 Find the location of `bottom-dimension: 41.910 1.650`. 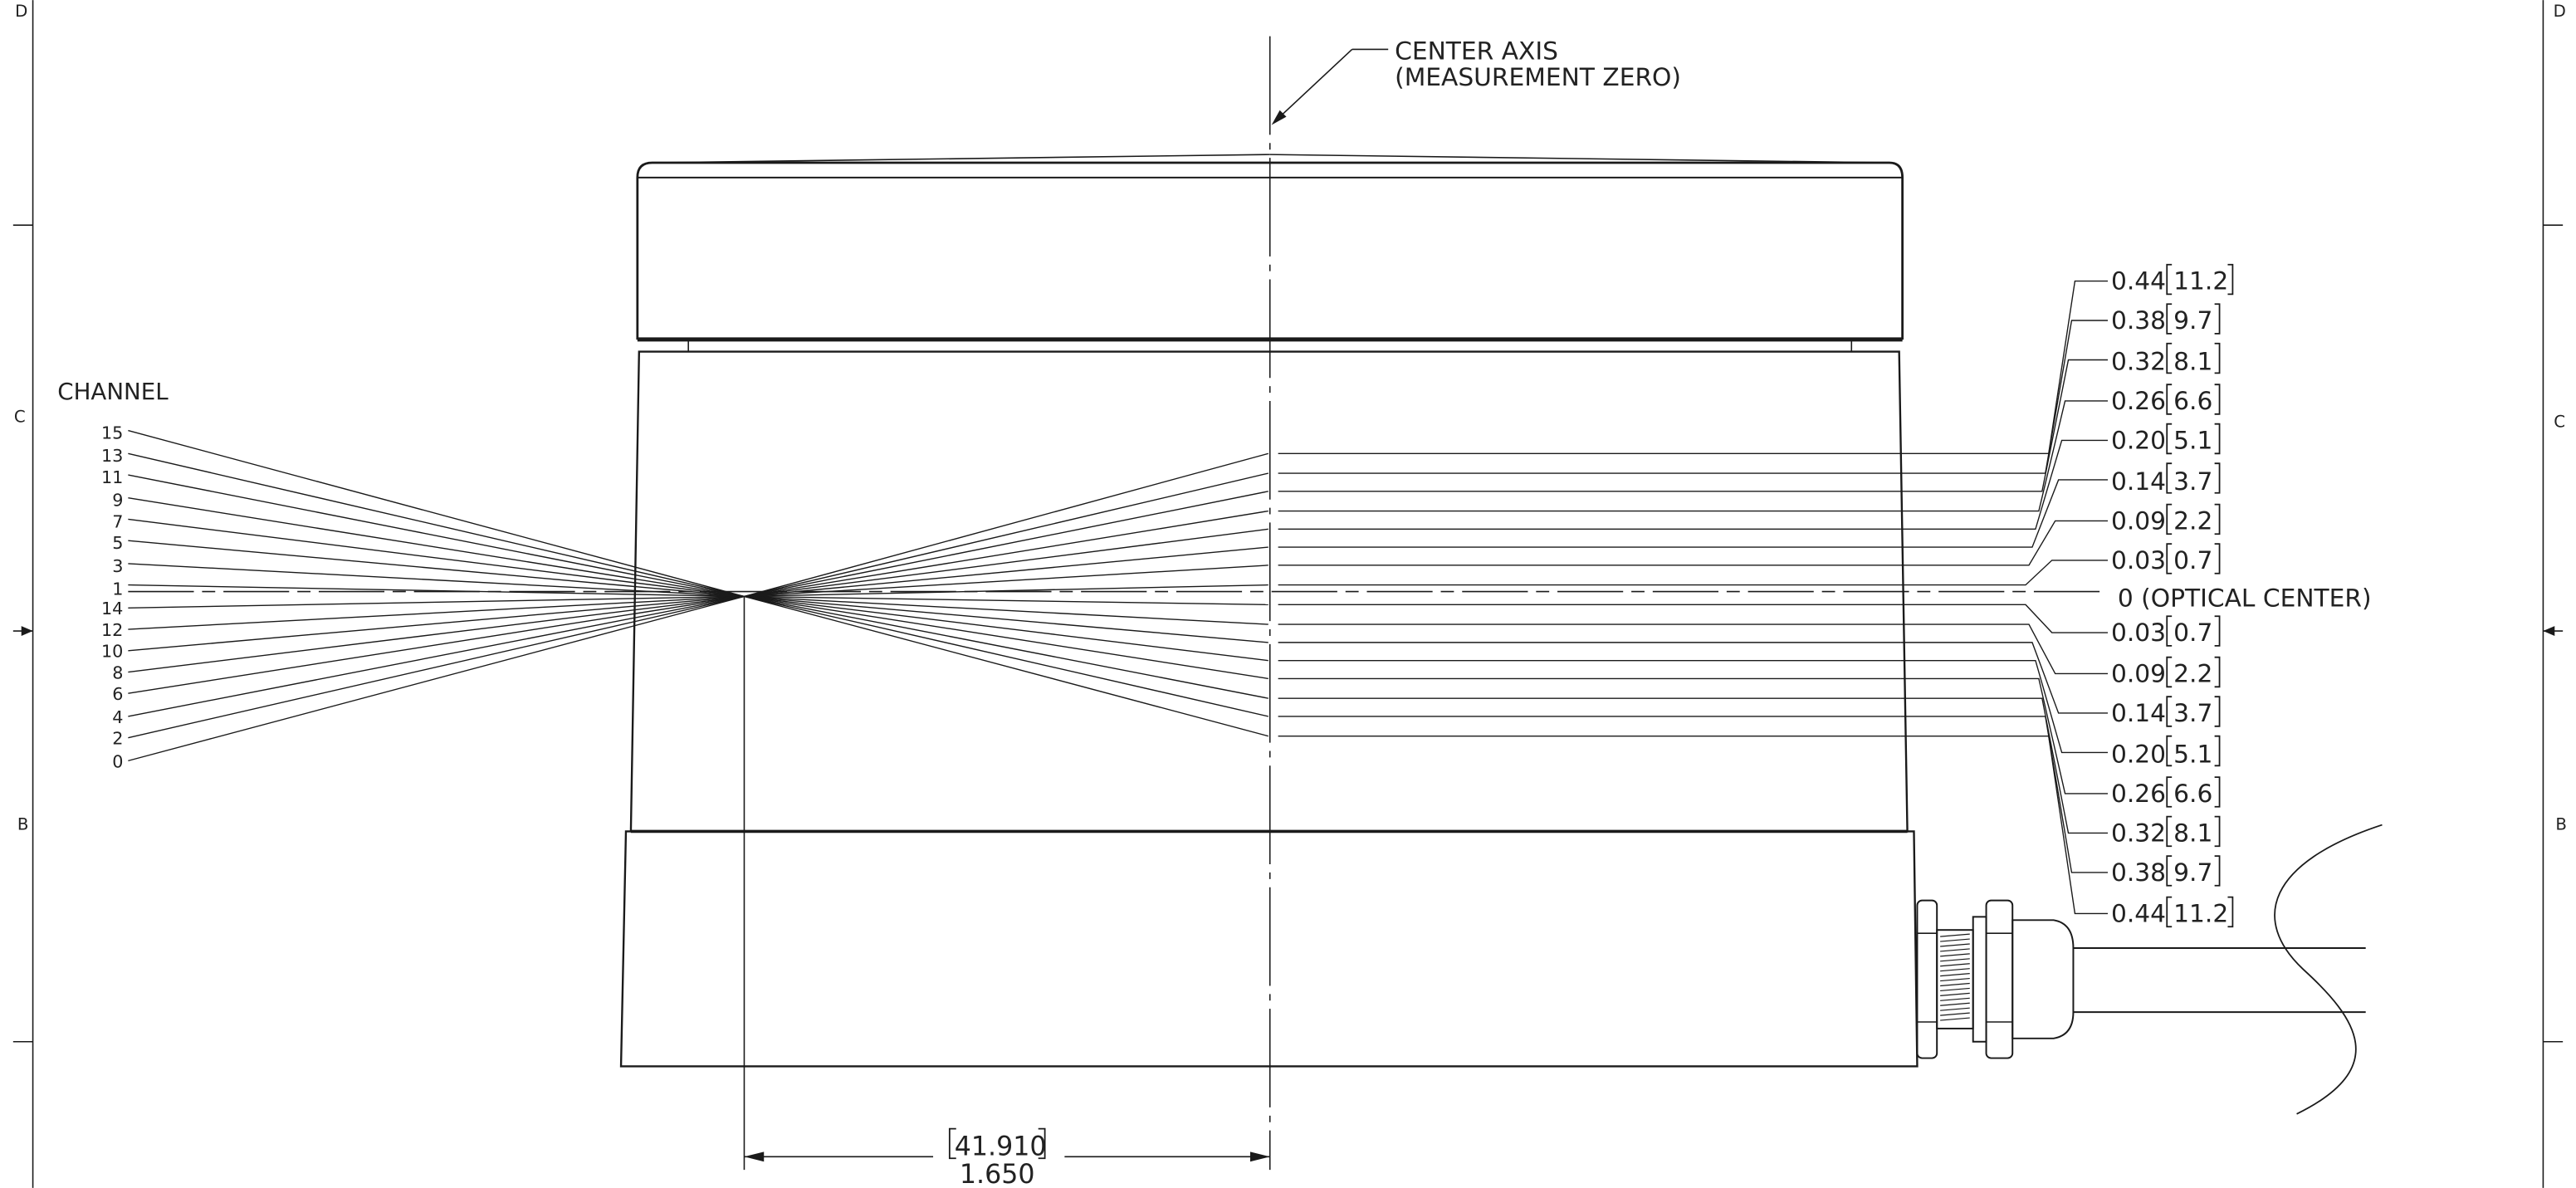

bottom-dimension: 41.910 1.650 is located at coordinates (1006, 892).